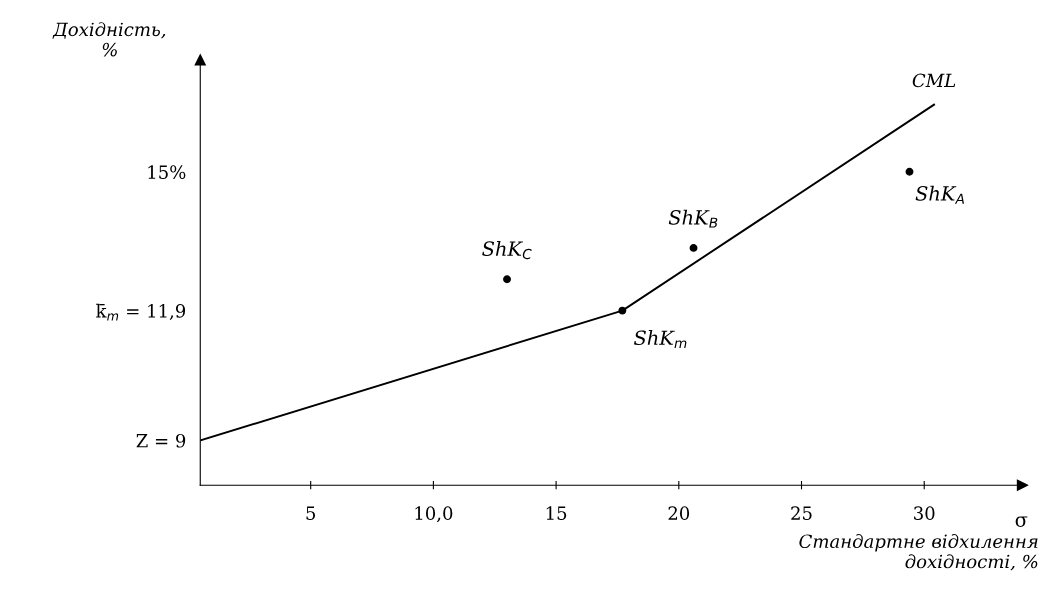 This screenshot has width=1054, height=599. I want to click on x-tick-label: 20, so click(679, 513).